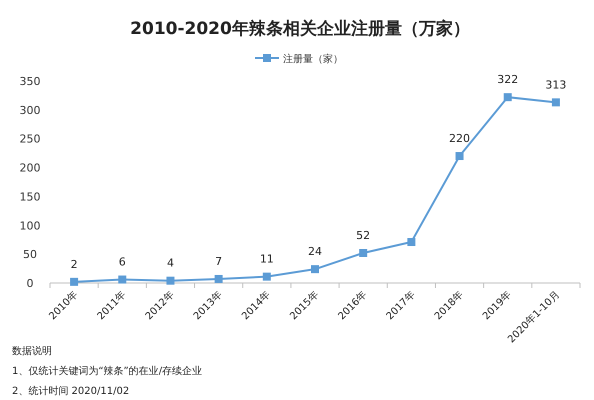 Image resolution: width=594 pixels, height=400 pixels. Describe the element at coordinates (30, 110) in the screenshot. I see `y-tick-label: 300` at that location.